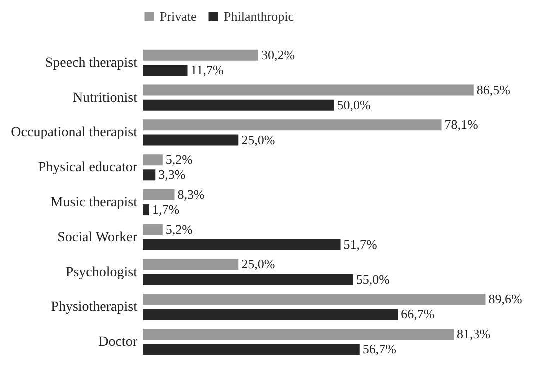  I want to click on data-label: 30,2%, so click(279, 54).